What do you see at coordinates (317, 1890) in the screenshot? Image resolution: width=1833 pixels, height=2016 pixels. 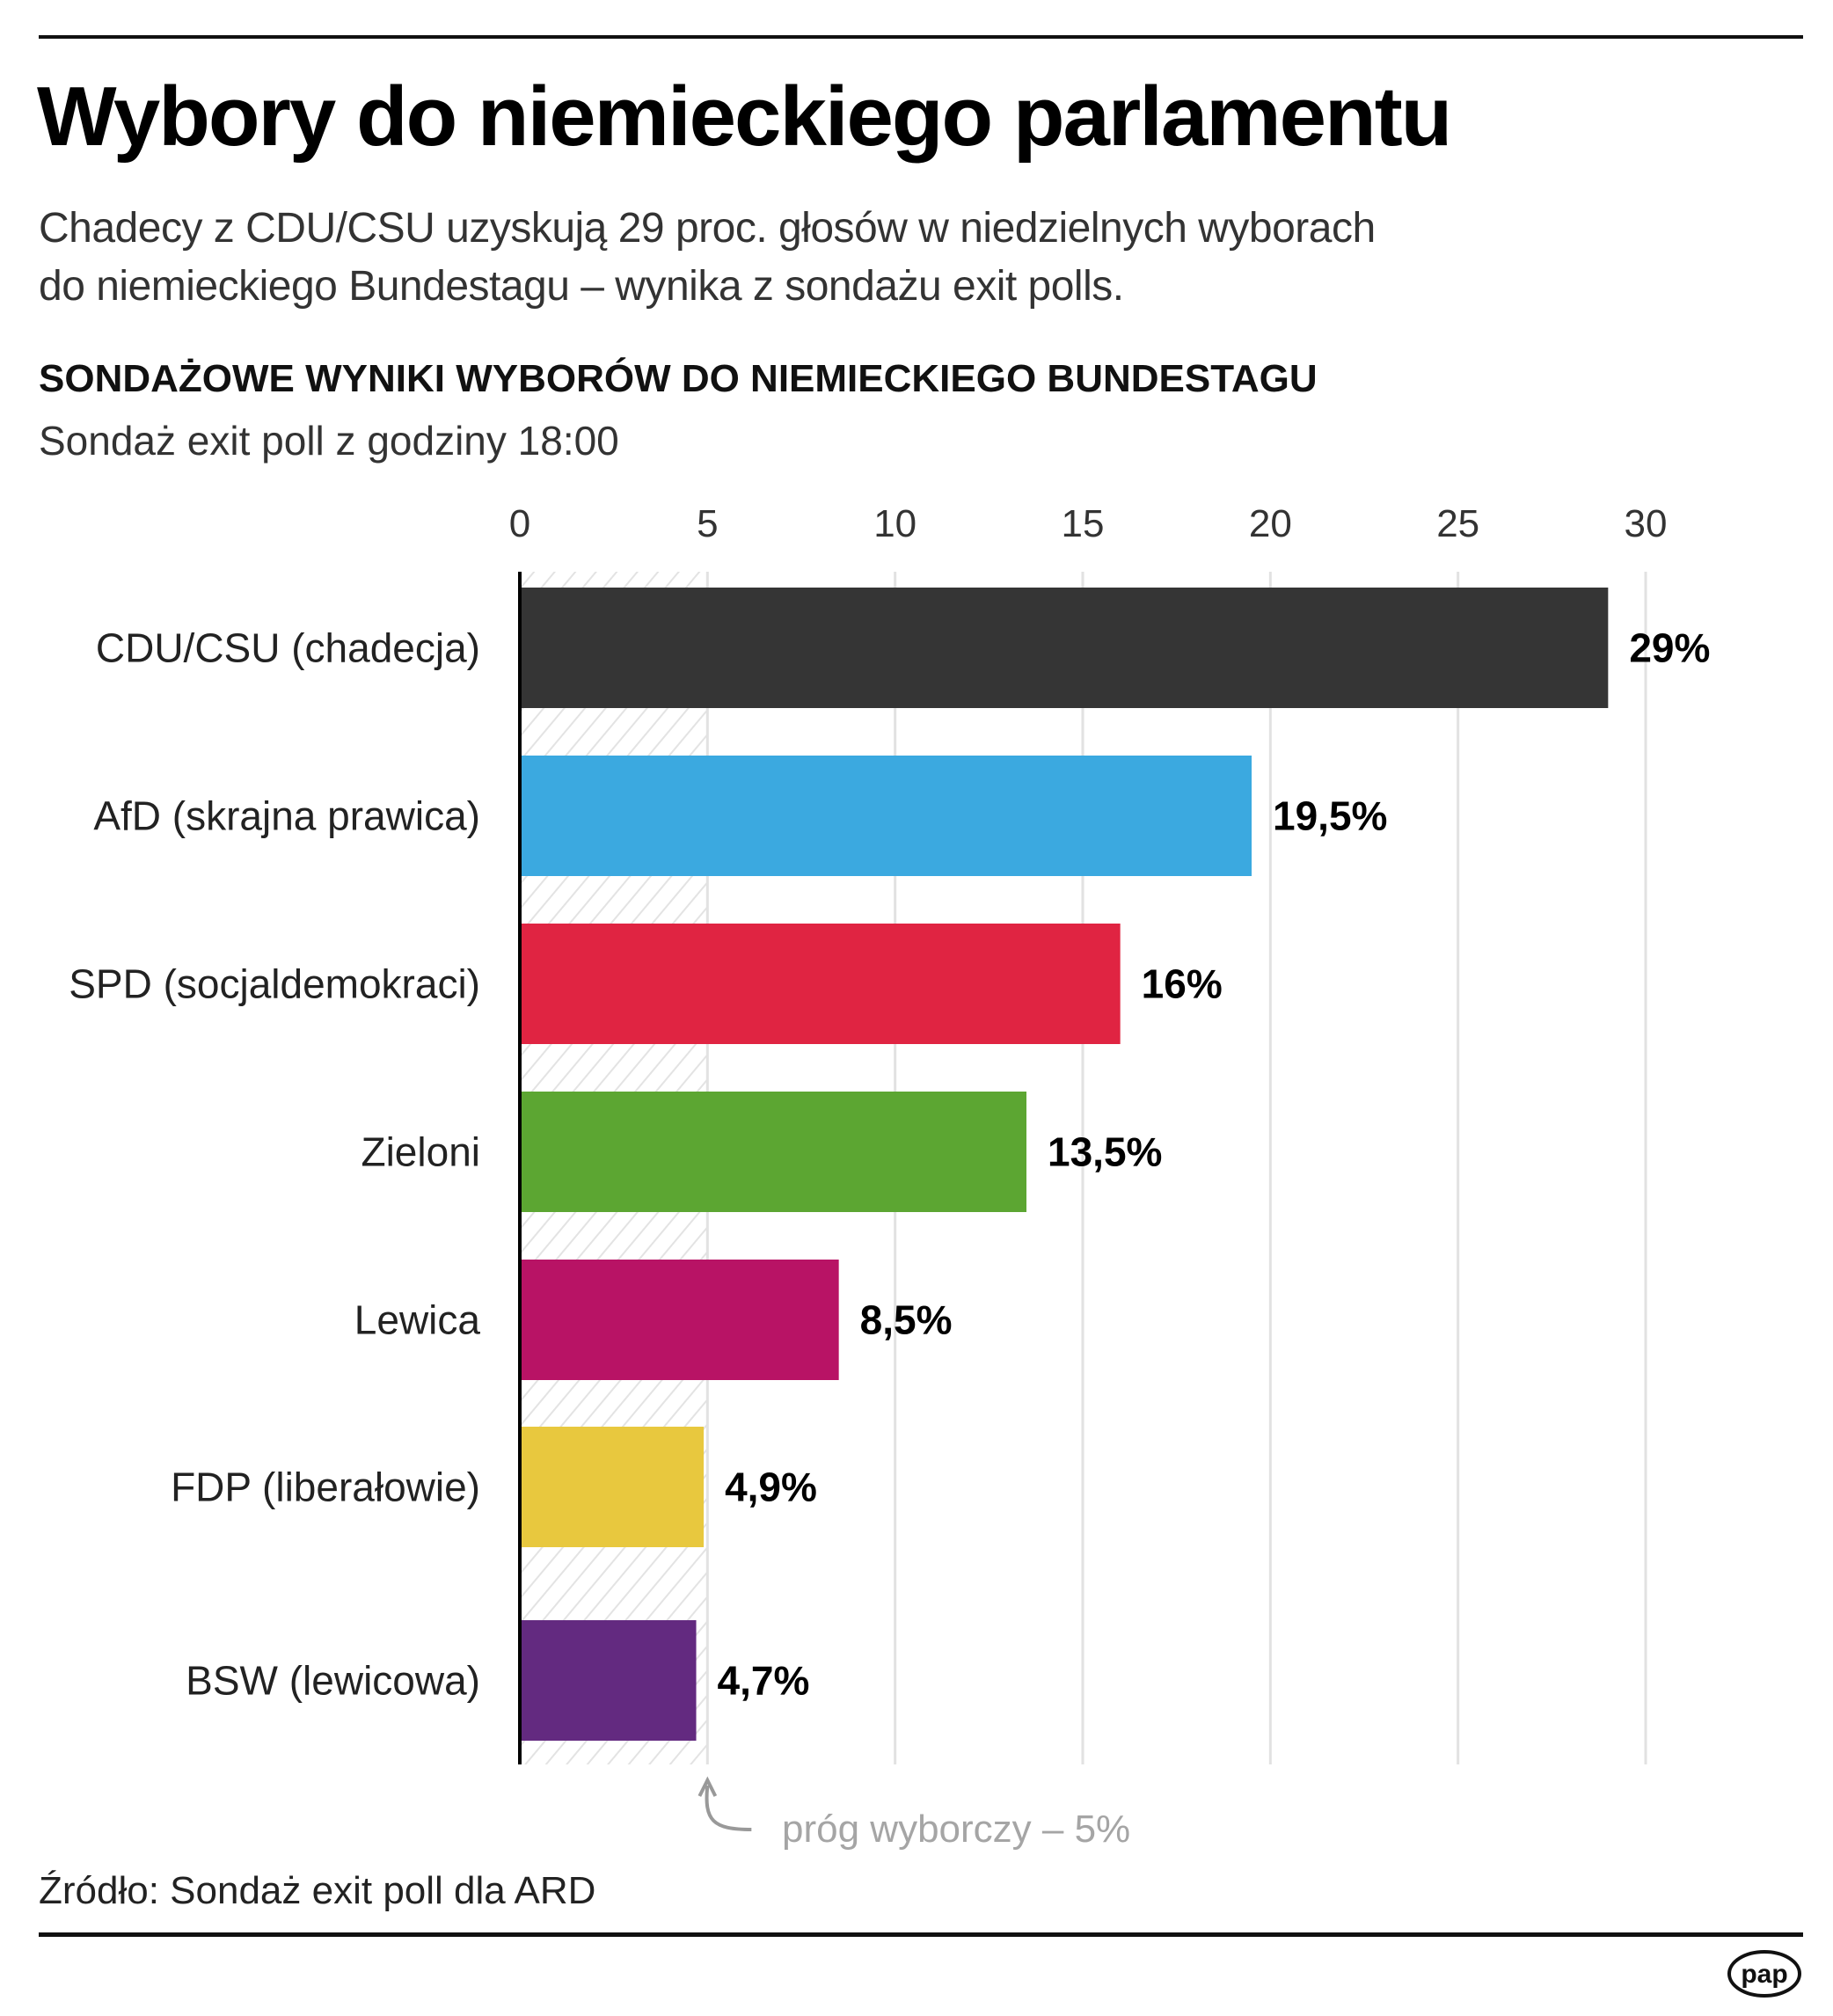 I see `source-note: Źródło: Sondaż exit poll dla ARD` at bounding box center [317, 1890].